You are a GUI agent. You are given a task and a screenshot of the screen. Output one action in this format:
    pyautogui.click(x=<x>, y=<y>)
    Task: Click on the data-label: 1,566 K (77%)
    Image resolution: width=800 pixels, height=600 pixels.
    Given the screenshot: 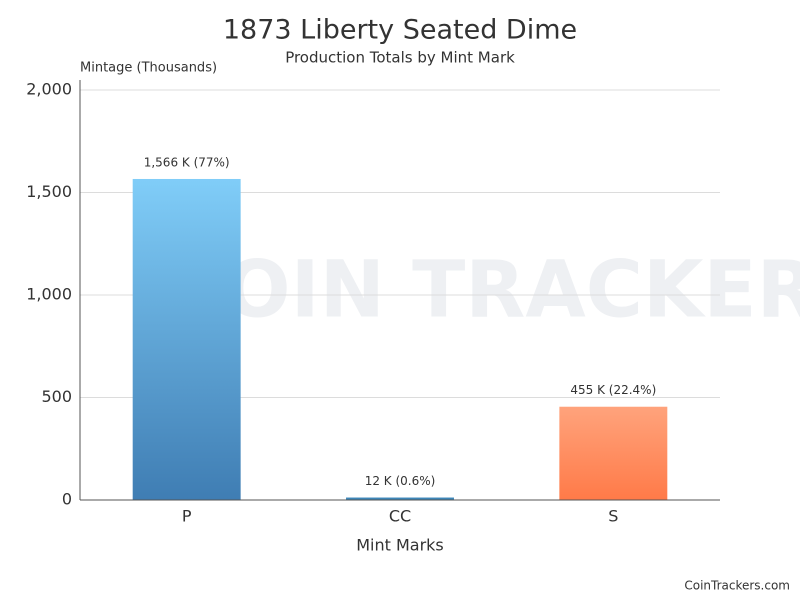 What is the action you would take?
    pyautogui.click(x=187, y=162)
    